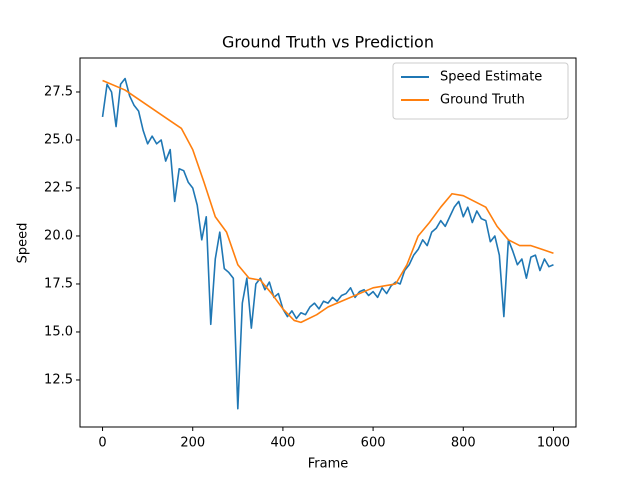 This screenshot has width=640, height=480. What do you see at coordinates (553, 443) in the screenshot?
I see `x-tick-label: 1000` at bounding box center [553, 443].